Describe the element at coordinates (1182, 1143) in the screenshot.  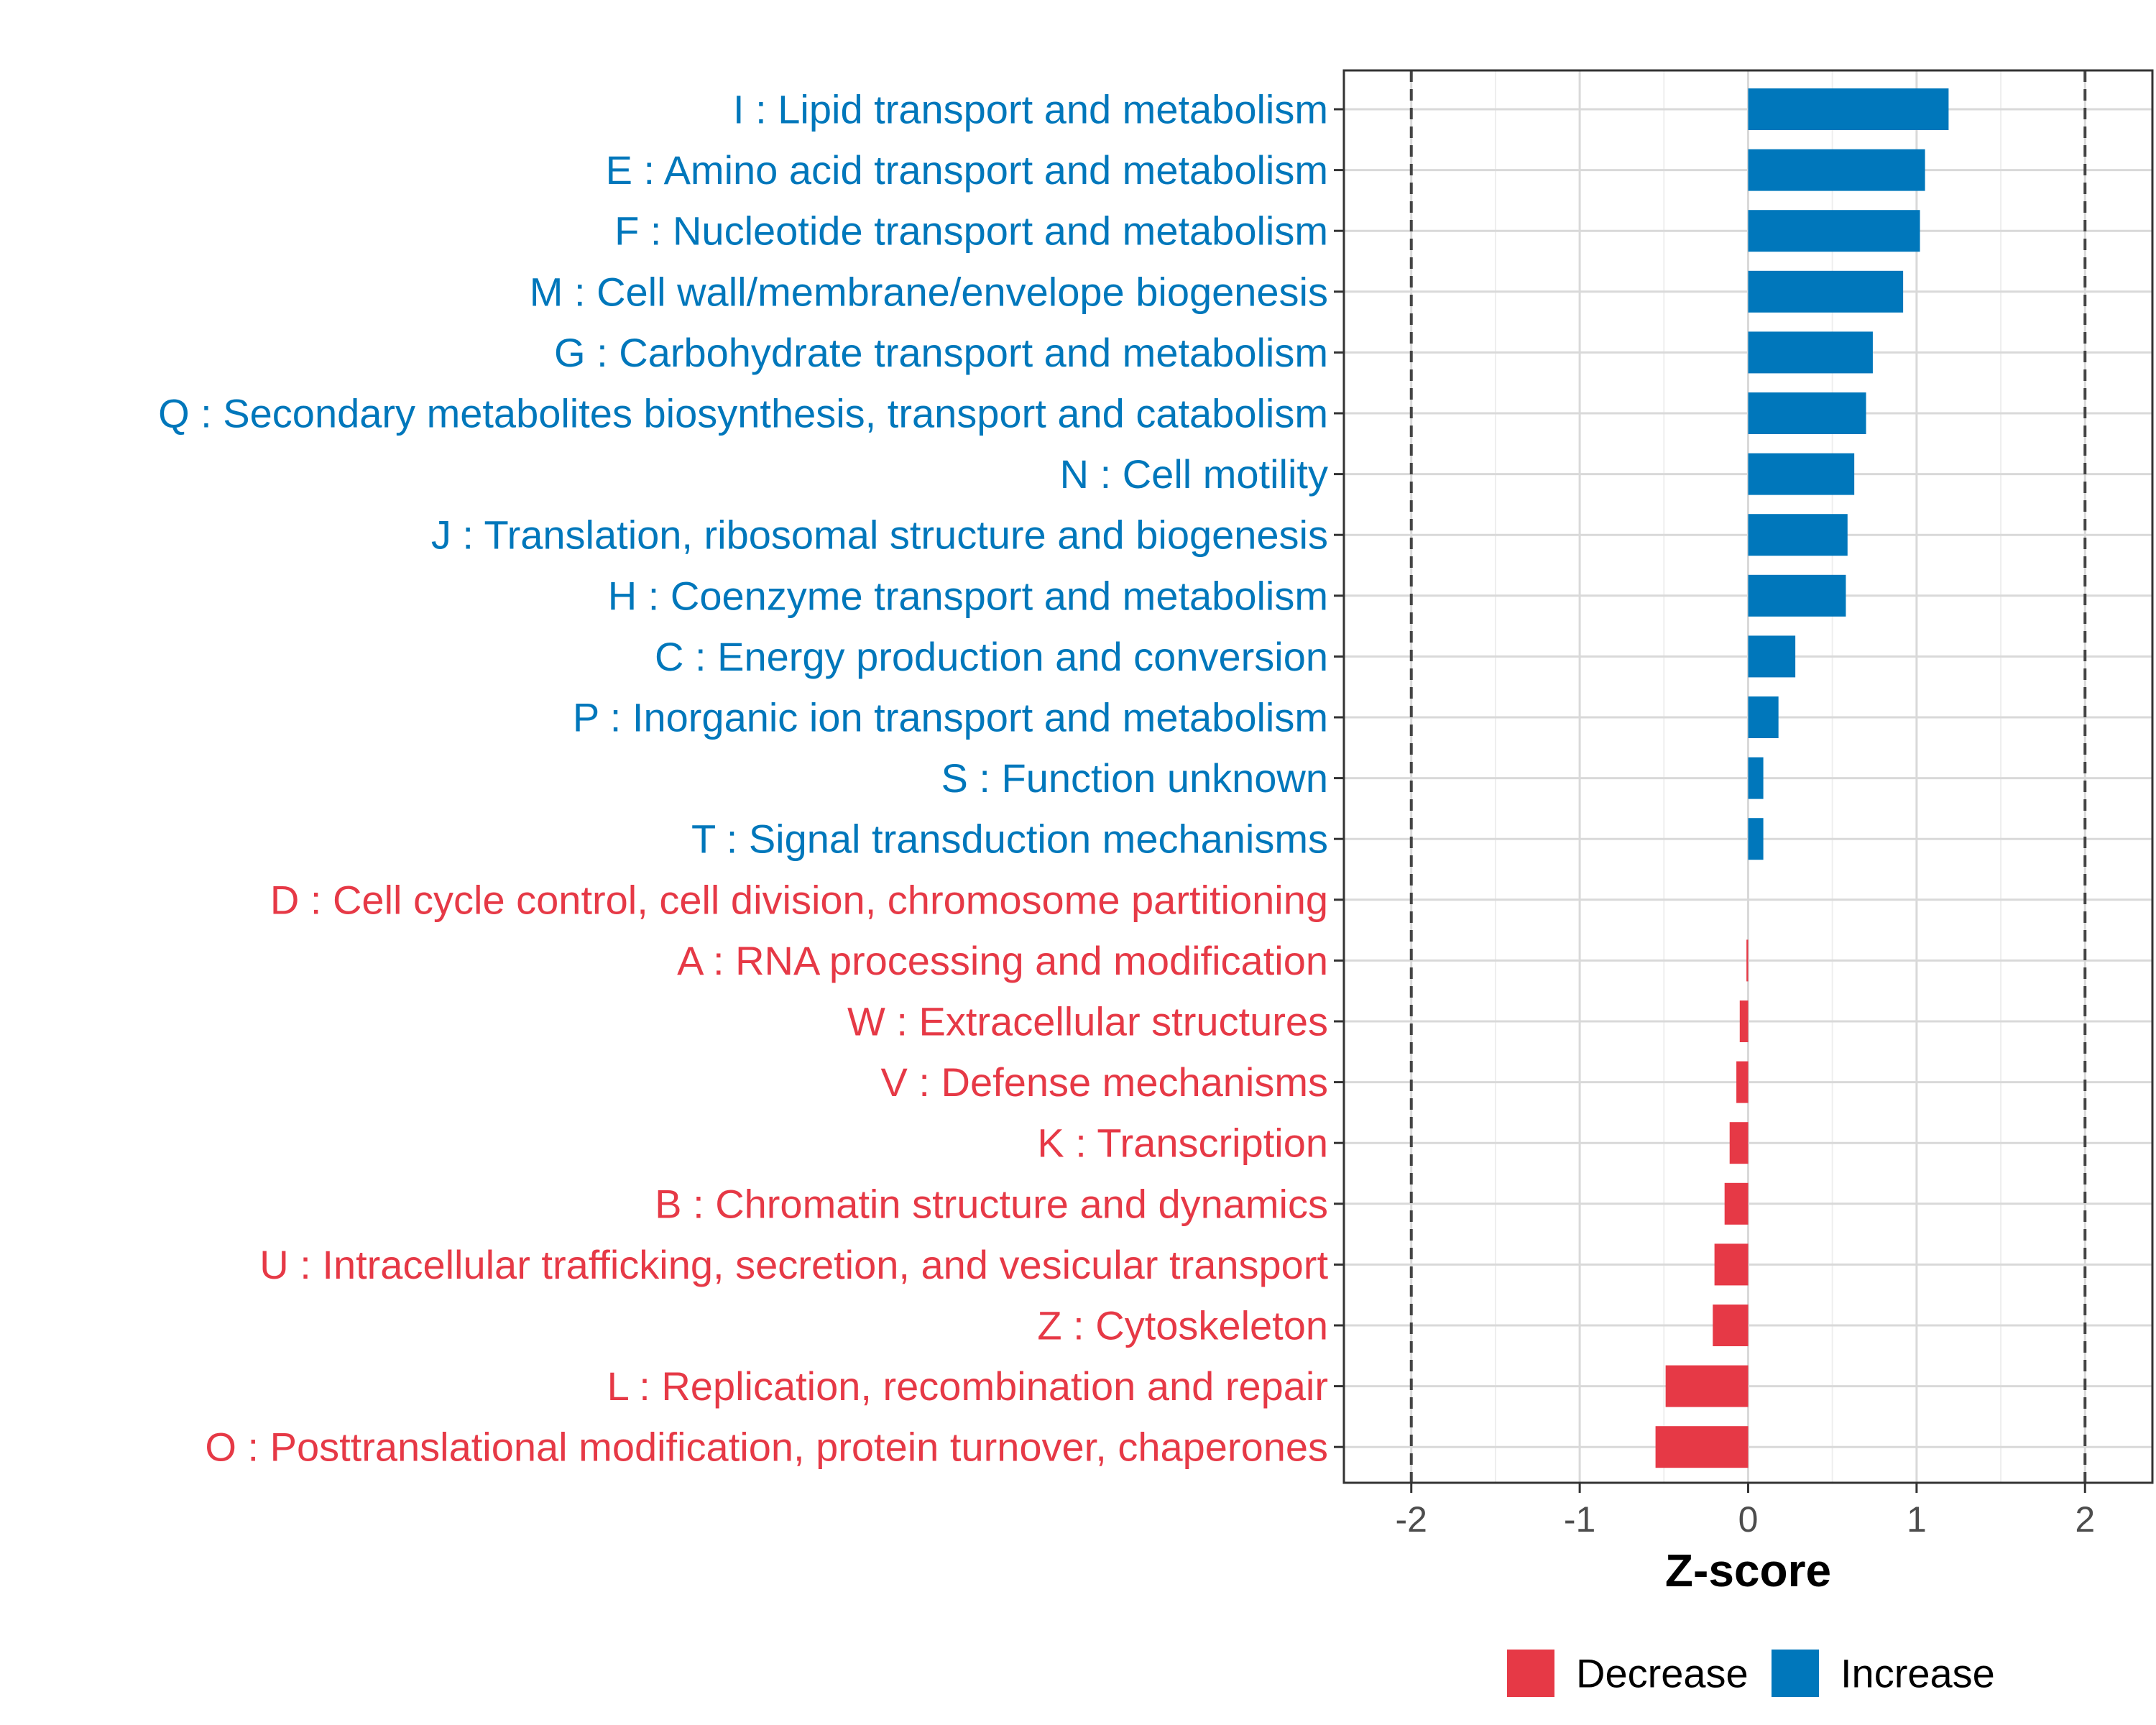
I see `category-label: K : Transcription` at that location.